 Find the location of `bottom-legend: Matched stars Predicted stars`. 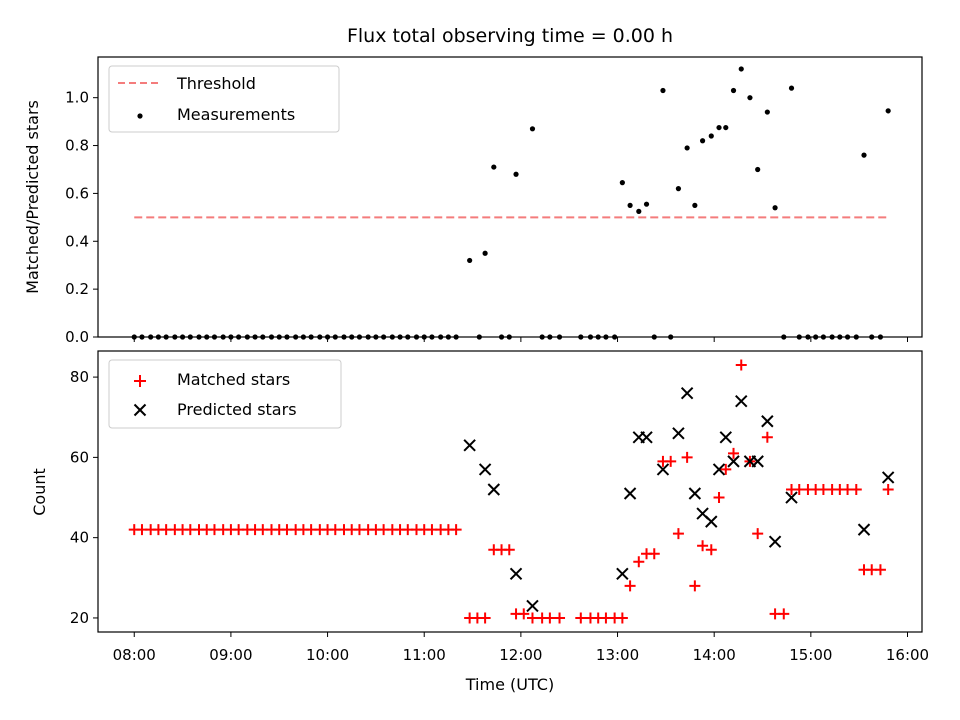

bottom-legend: Matched stars Predicted stars is located at coordinates (225, 394).